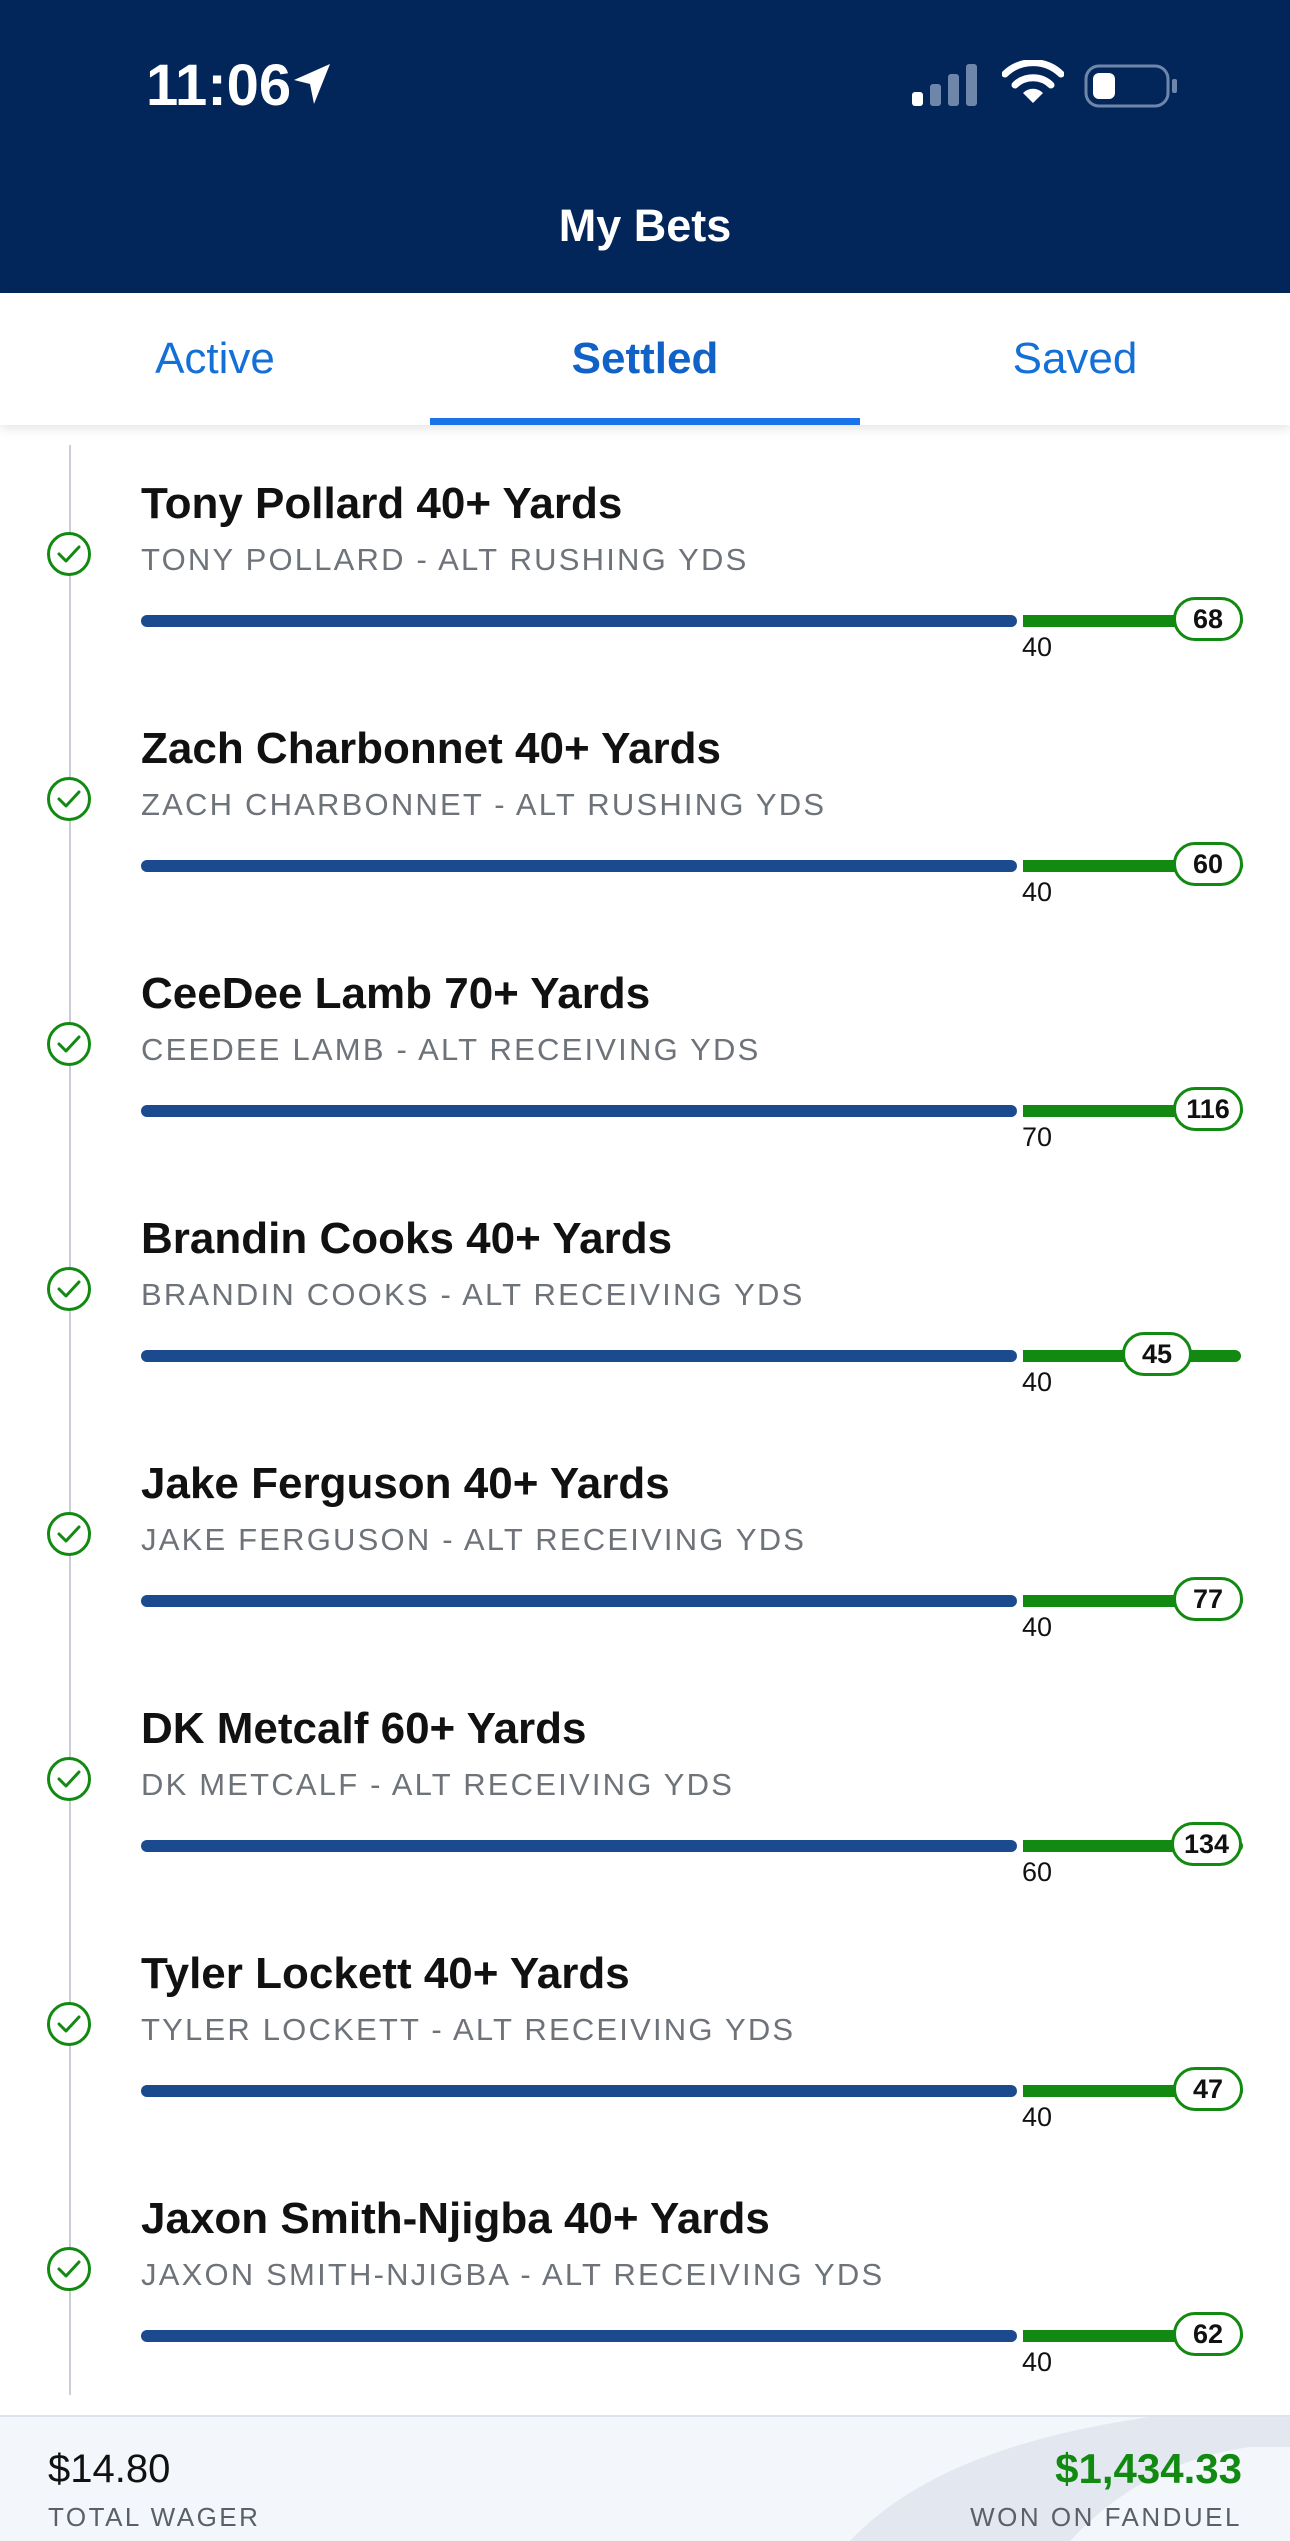 The height and width of the screenshot is (2541, 1290). What do you see at coordinates (154, 2517) in the screenshot?
I see `total-wager-label: TOTAL WAGER` at bounding box center [154, 2517].